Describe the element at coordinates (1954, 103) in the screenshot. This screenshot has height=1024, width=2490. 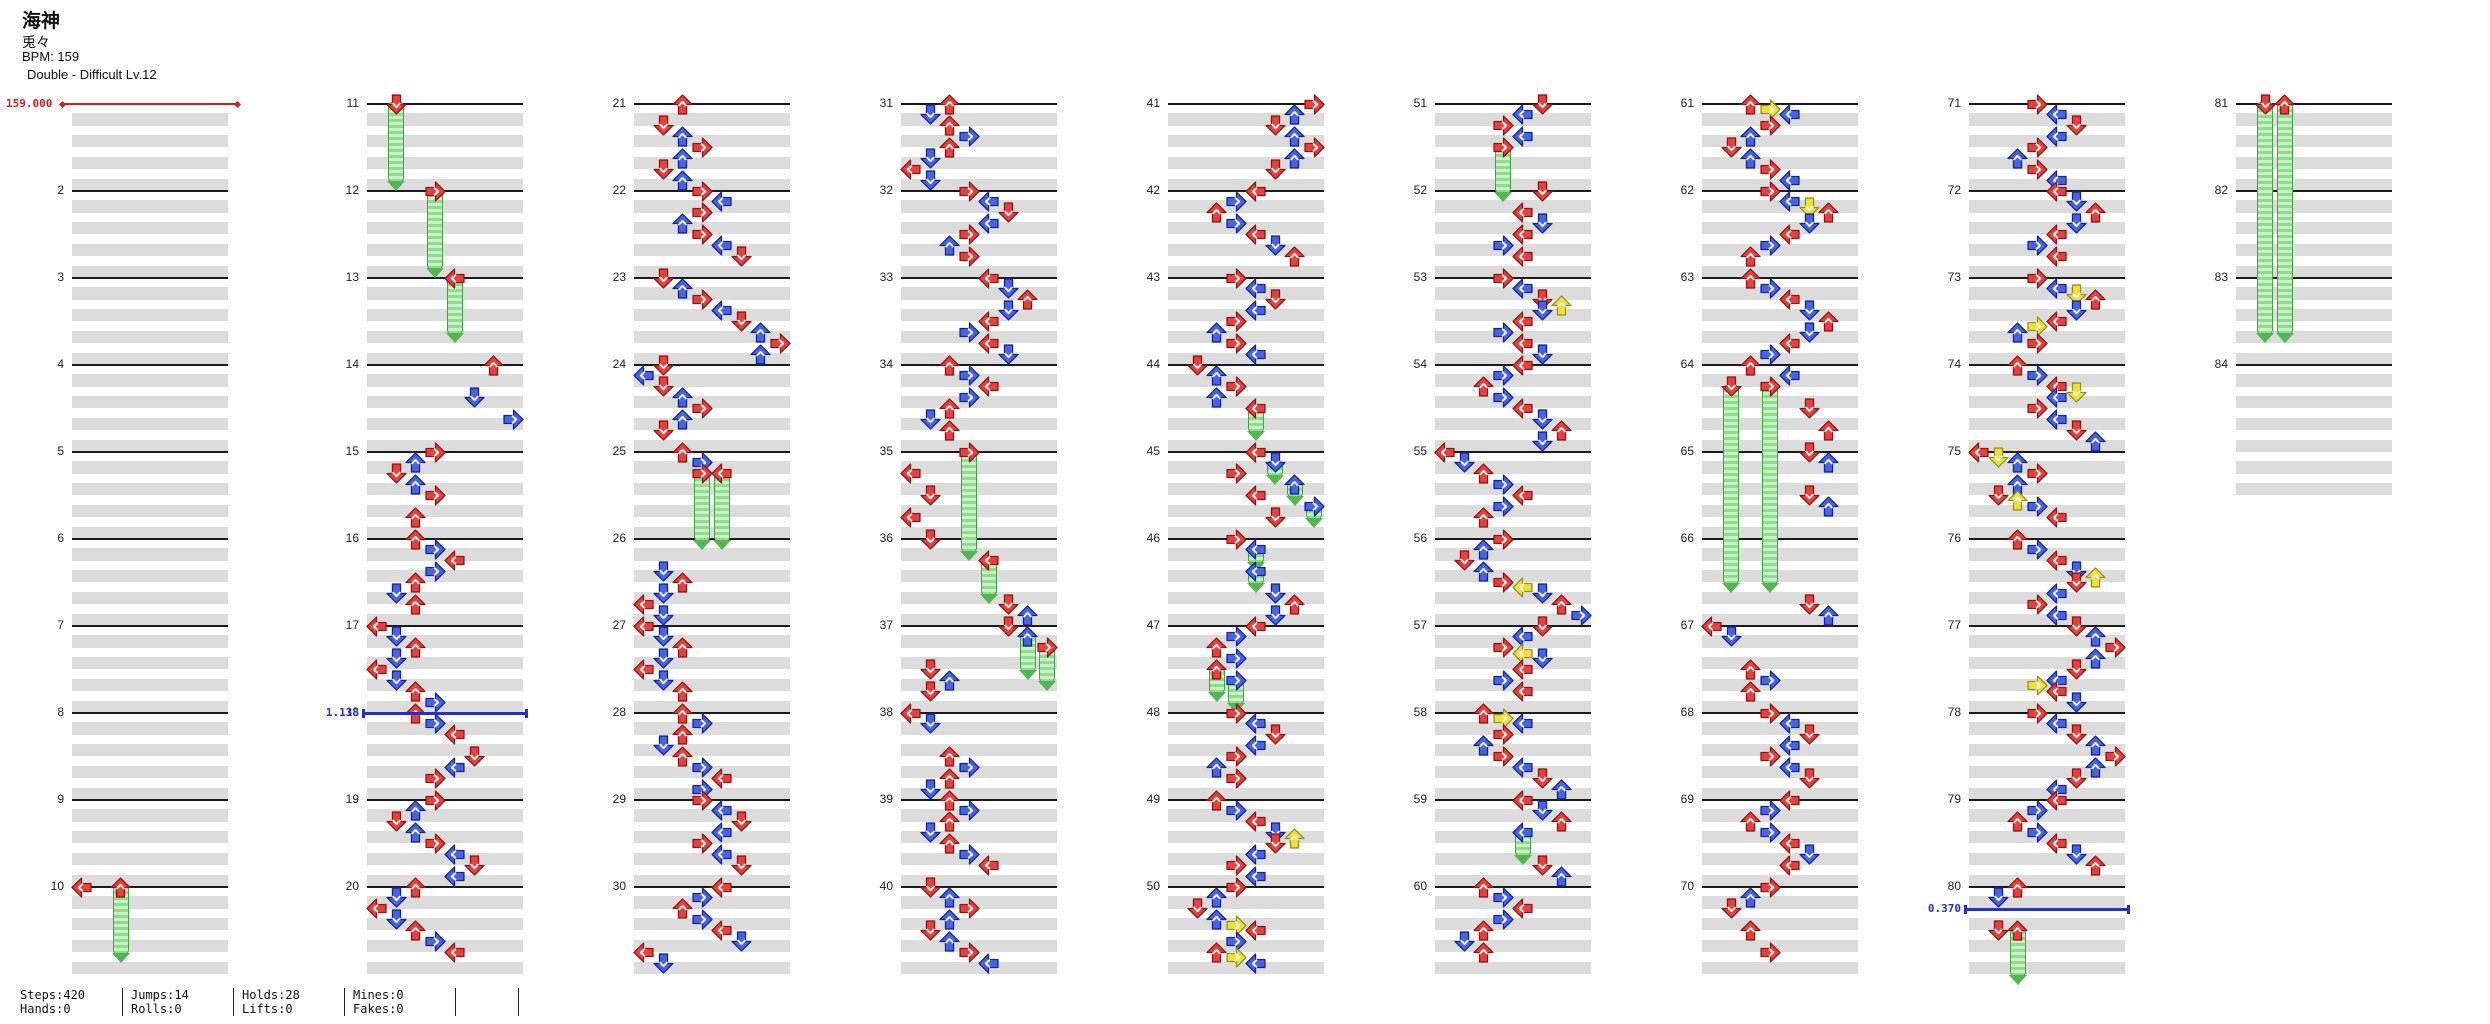
I see `measure-number: 71` at that location.